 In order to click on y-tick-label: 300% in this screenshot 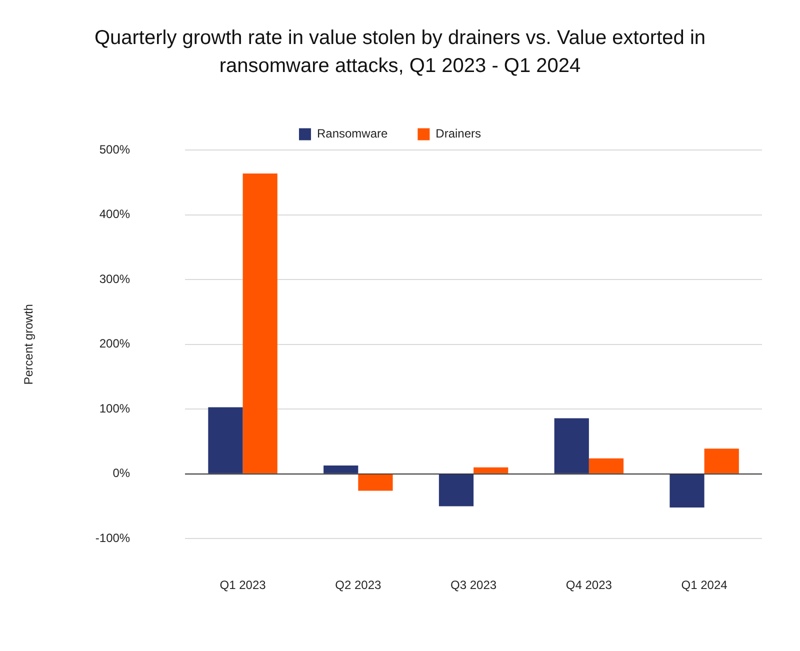, I will do `click(114, 279)`.